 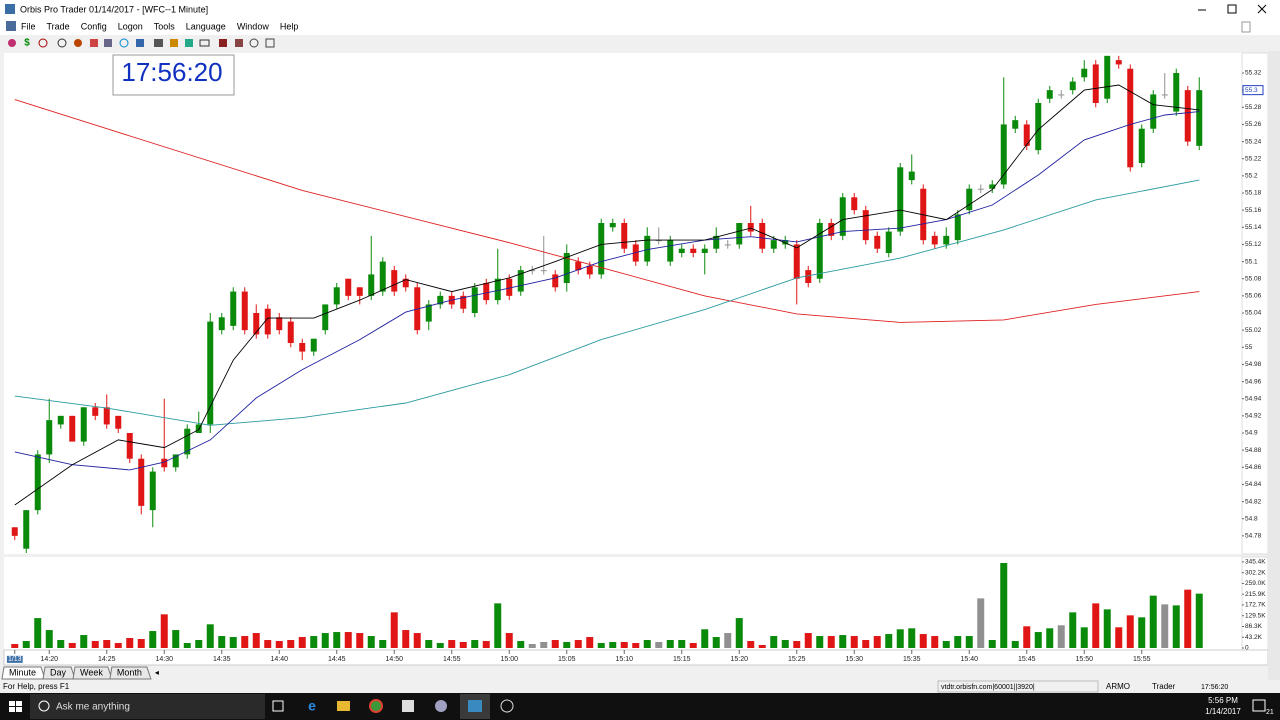 I want to click on menu-item: Help, so click(x=289, y=26).